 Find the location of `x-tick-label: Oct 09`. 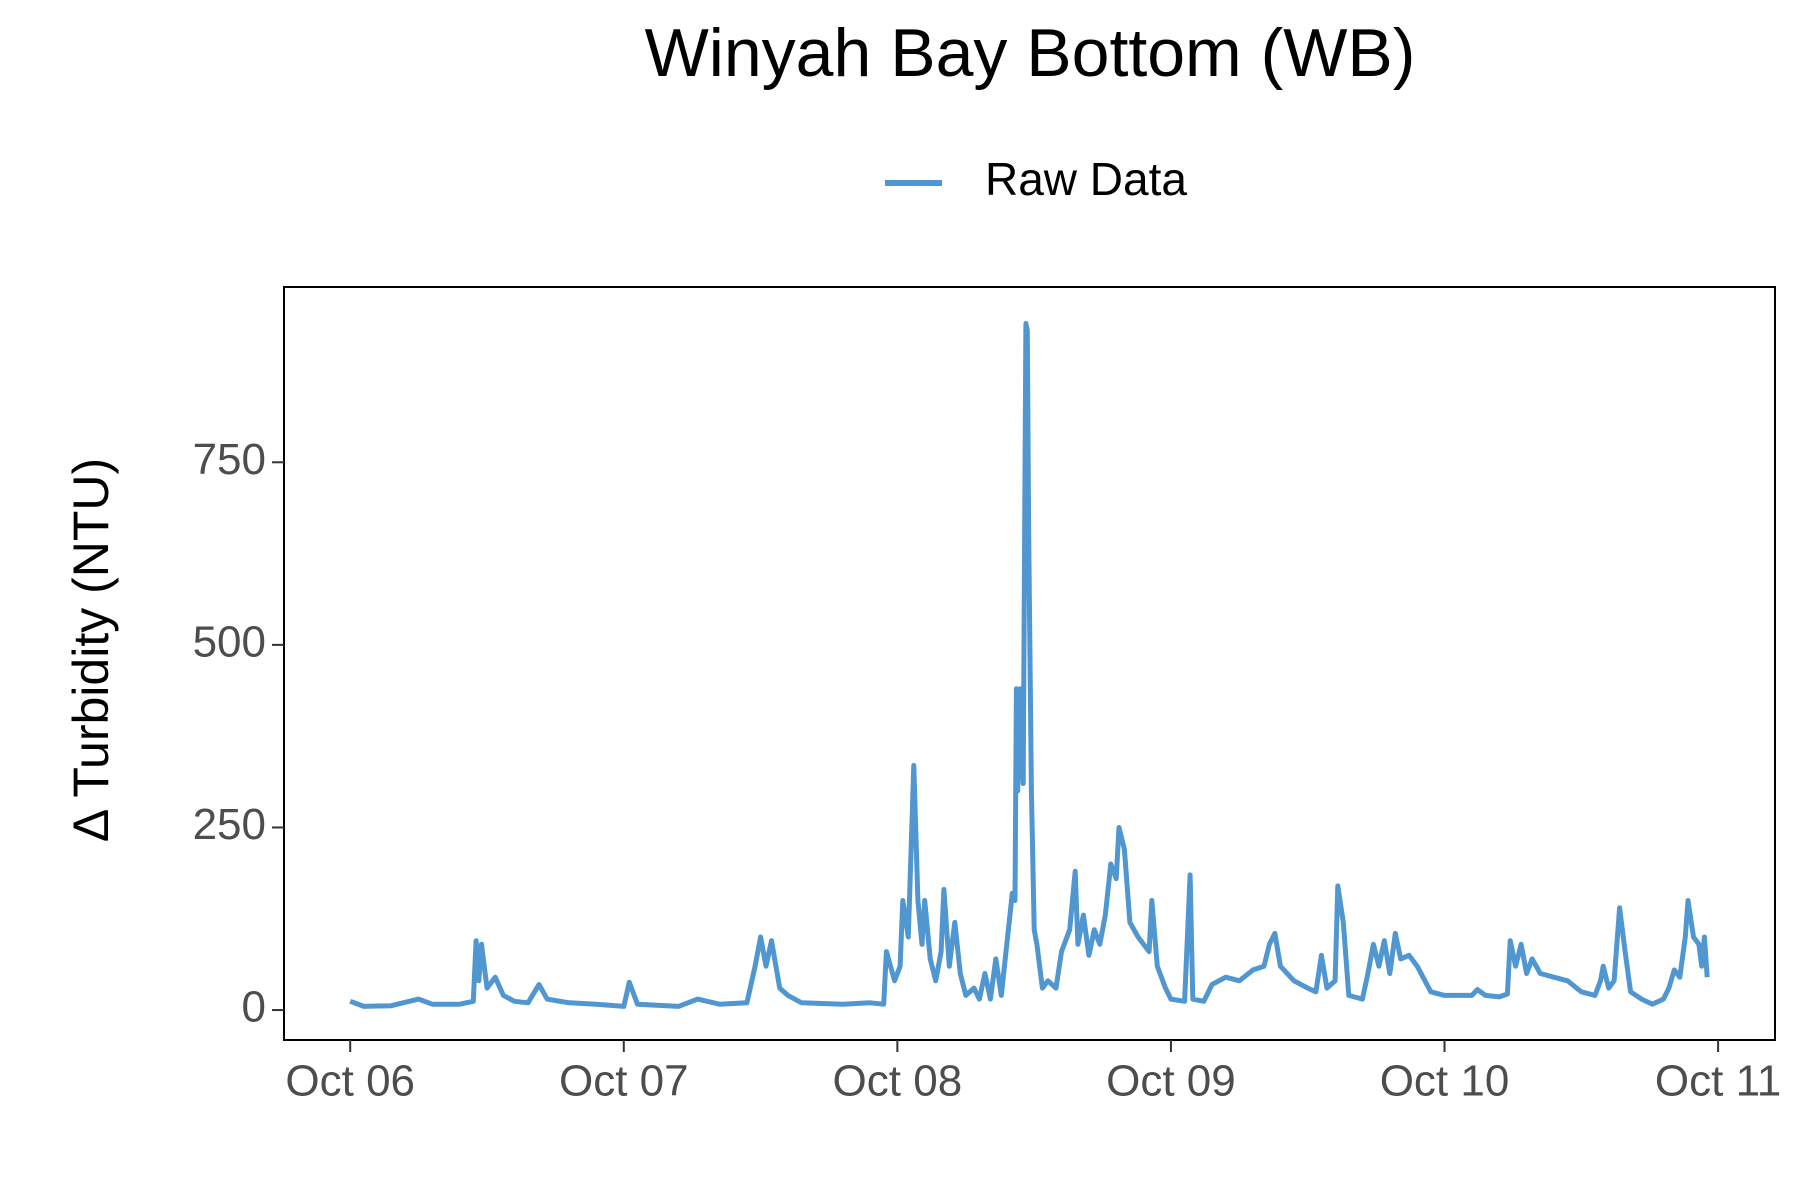

x-tick-label: Oct 09 is located at coordinates (1171, 1081).